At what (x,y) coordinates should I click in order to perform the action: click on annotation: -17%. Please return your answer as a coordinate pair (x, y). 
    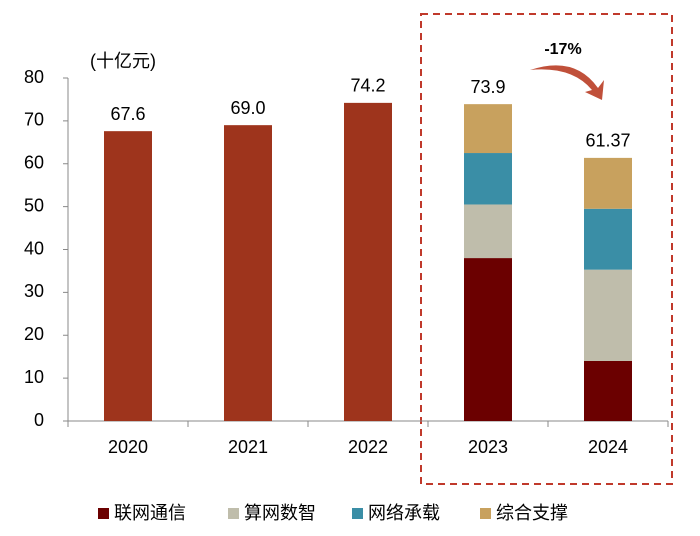
    Looking at the image, I should click on (562, 49).